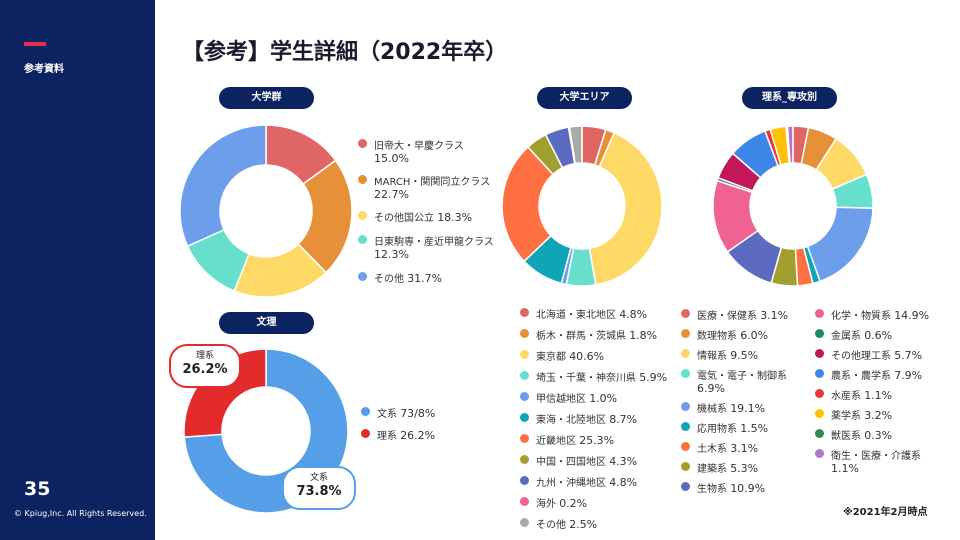 This screenshot has width=960, height=540. I want to click on legend-value: 3.2%, so click(878, 415).